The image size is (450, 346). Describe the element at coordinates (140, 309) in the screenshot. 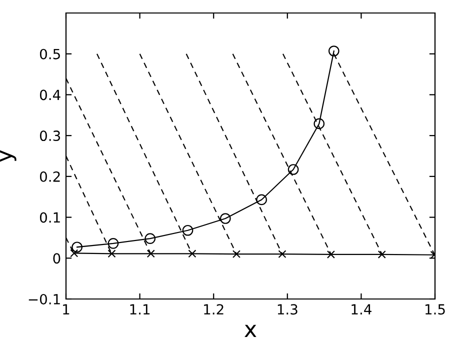

I see `x-tick-label: 1.1` at that location.